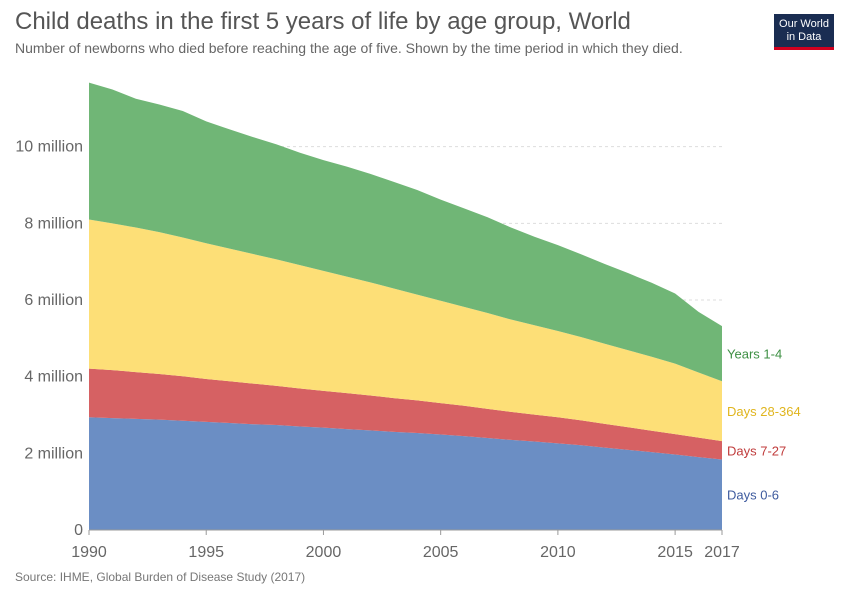 The width and height of the screenshot is (850, 600). What do you see at coordinates (764, 411) in the screenshot?
I see `series-label-days-28-364: Days 28-364` at bounding box center [764, 411].